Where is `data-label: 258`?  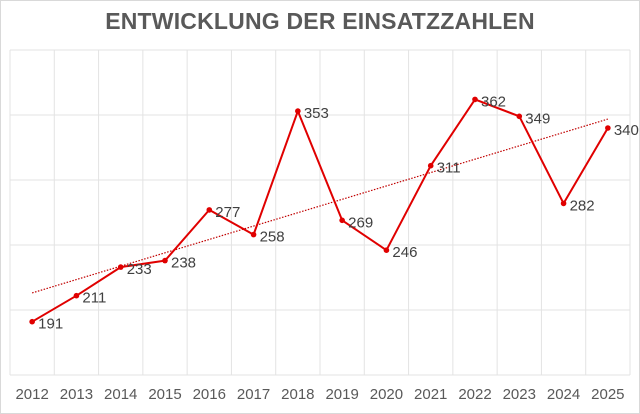
data-label: 258 is located at coordinates (272, 237).